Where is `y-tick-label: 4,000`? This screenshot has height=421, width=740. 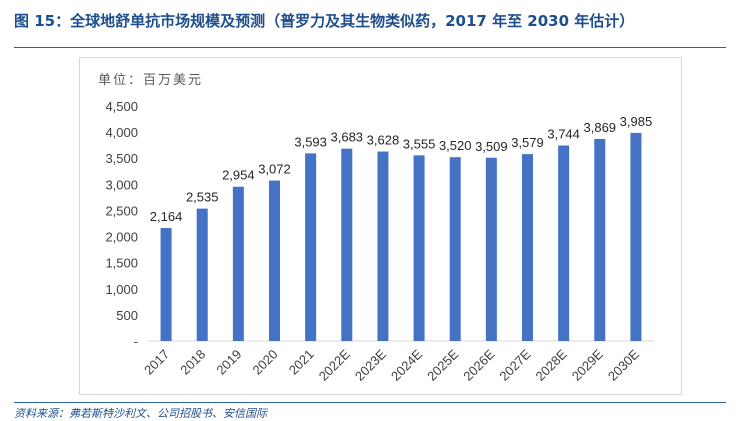 y-tick-label: 4,000 is located at coordinates (121, 132).